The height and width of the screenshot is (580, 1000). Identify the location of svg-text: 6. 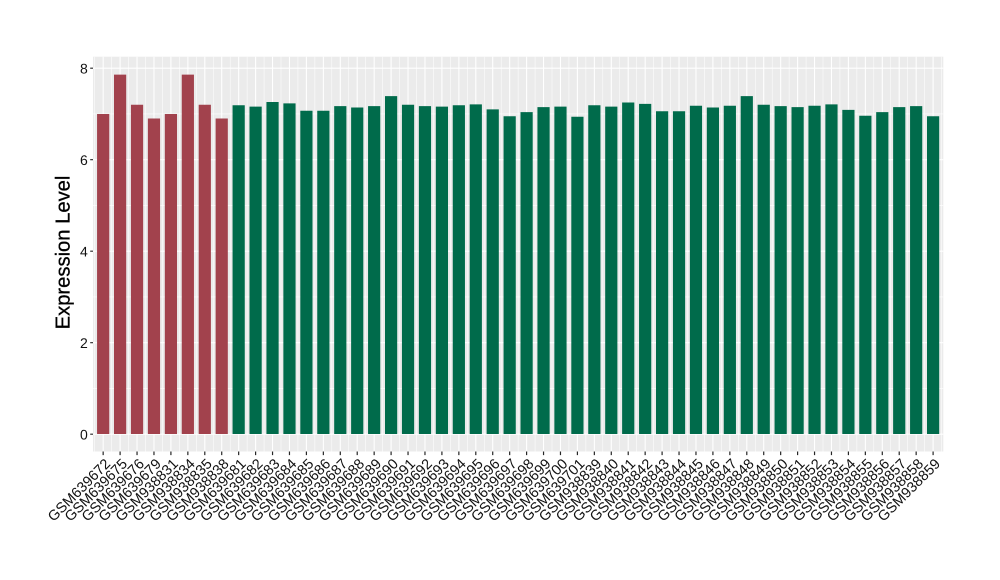
(84, 160).